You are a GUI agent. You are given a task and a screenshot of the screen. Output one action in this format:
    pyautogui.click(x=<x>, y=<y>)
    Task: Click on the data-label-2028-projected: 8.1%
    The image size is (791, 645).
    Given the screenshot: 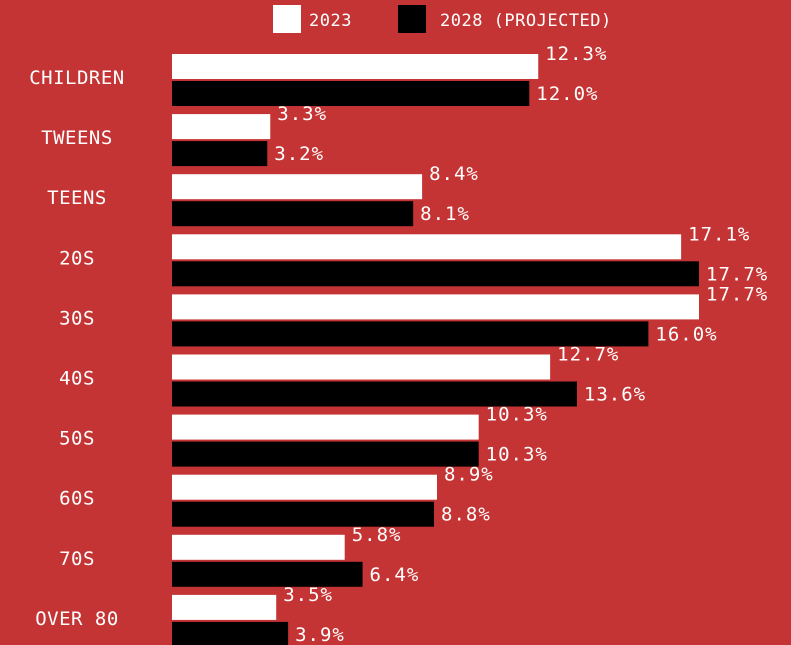 What is the action you would take?
    pyautogui.click(x=445, y=214)
    